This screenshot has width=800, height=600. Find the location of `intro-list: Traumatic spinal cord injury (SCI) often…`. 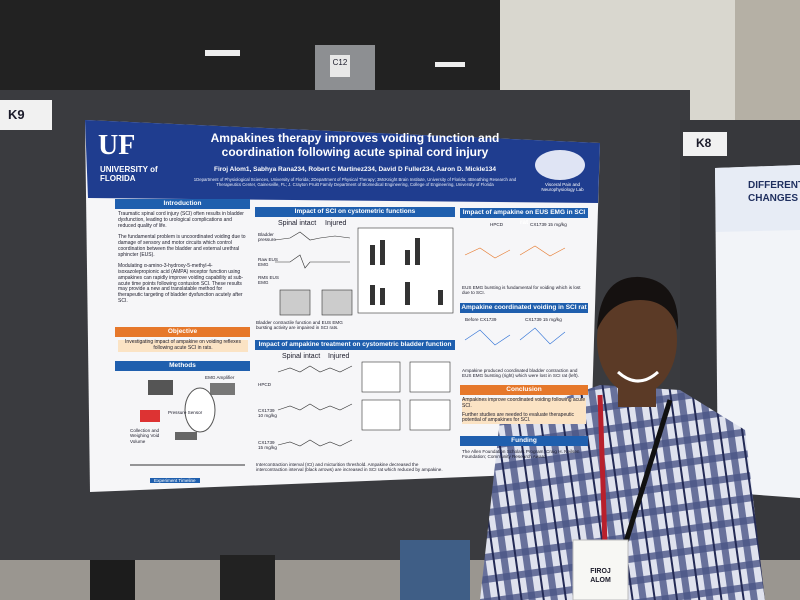

intro-list: Traumatic spinal cord injury (SCI) often… is located at coordinates (183, 258).